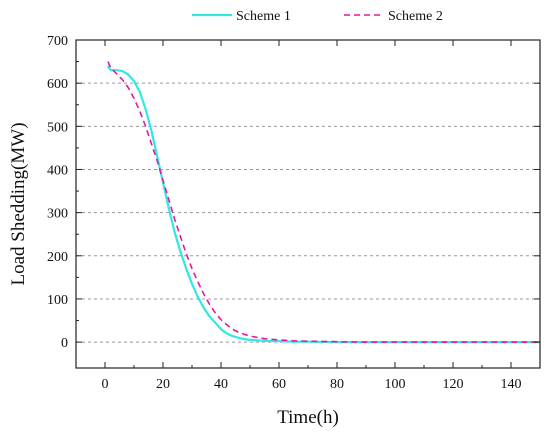 The image size is (550, 436). Describe the element at coordinates (453, 384) in the screenshot. I see `x-tick-label: 120` at that location.